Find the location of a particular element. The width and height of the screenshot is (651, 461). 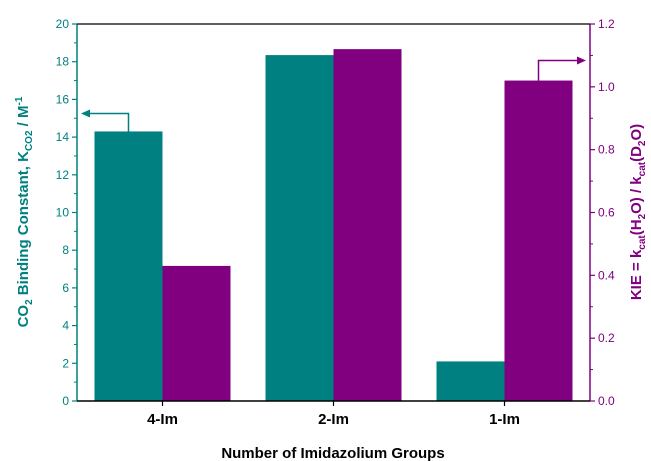

x-axis-title: Number of Imidazolium Groups is located at coordinates (332, 453).